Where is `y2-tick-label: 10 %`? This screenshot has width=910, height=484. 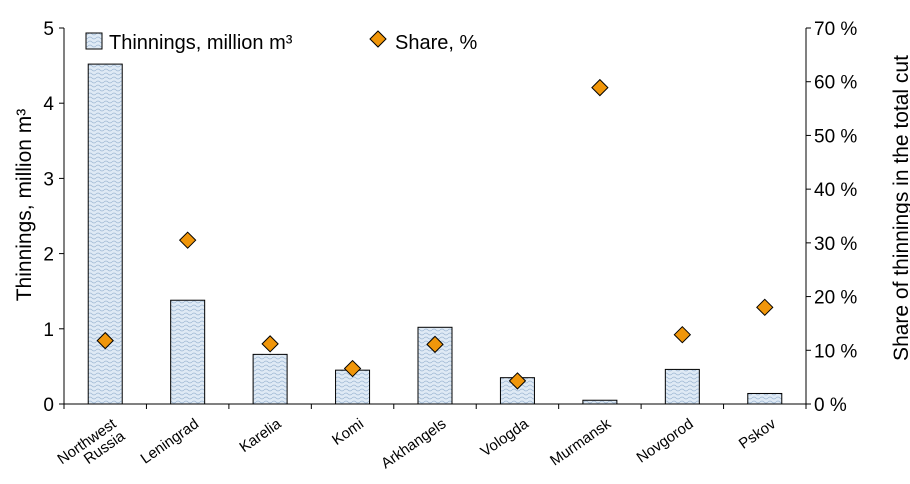 y2-tick-label: 10 % is located at coordinates (835, 351).